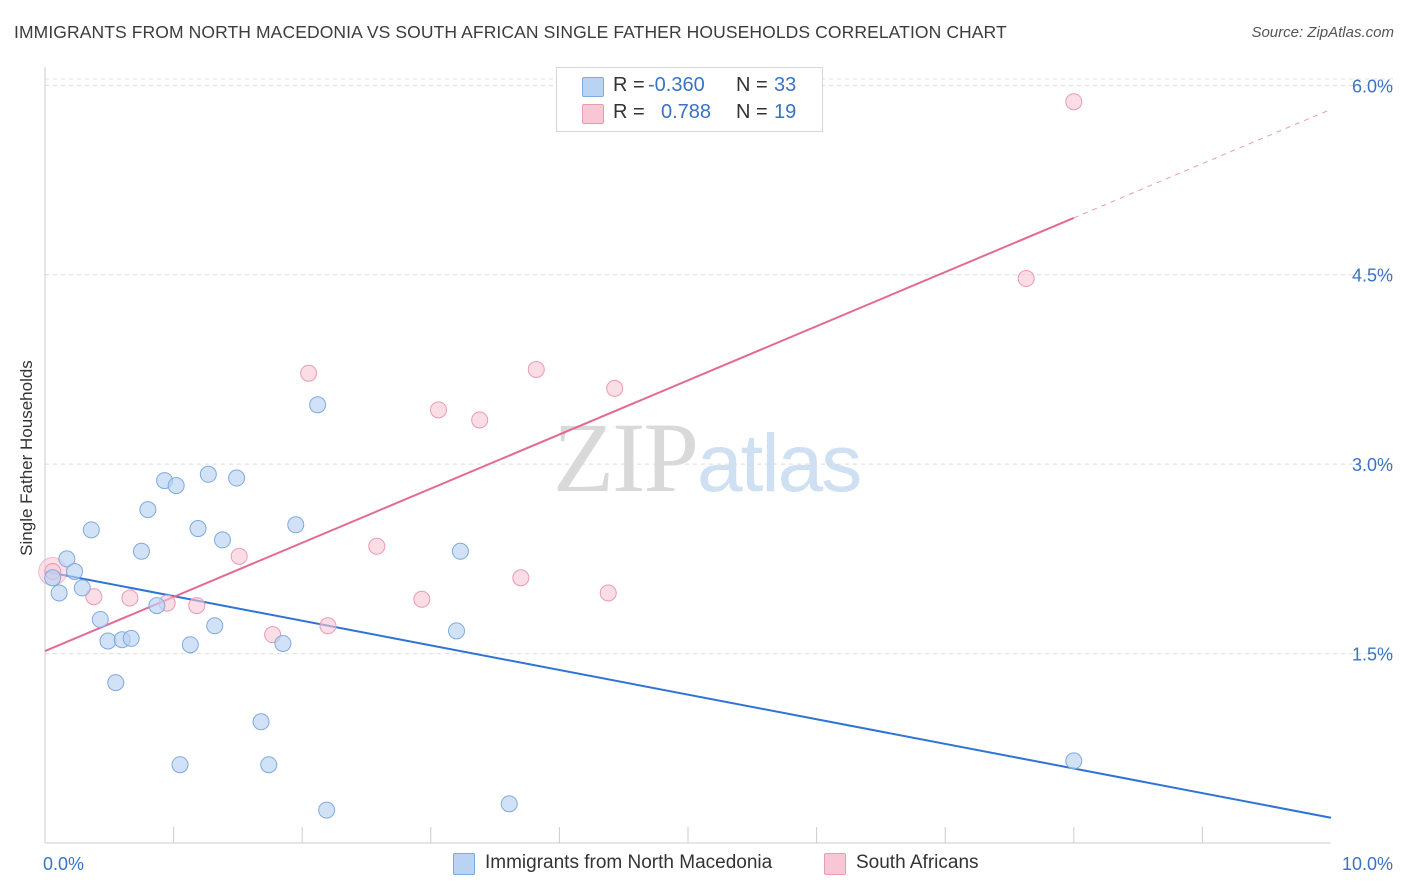  What do you see at coordinates (1372, 276) in the screenshot?
I see `y-tick-label: 4.5%` at bounding box center [1372, 276].